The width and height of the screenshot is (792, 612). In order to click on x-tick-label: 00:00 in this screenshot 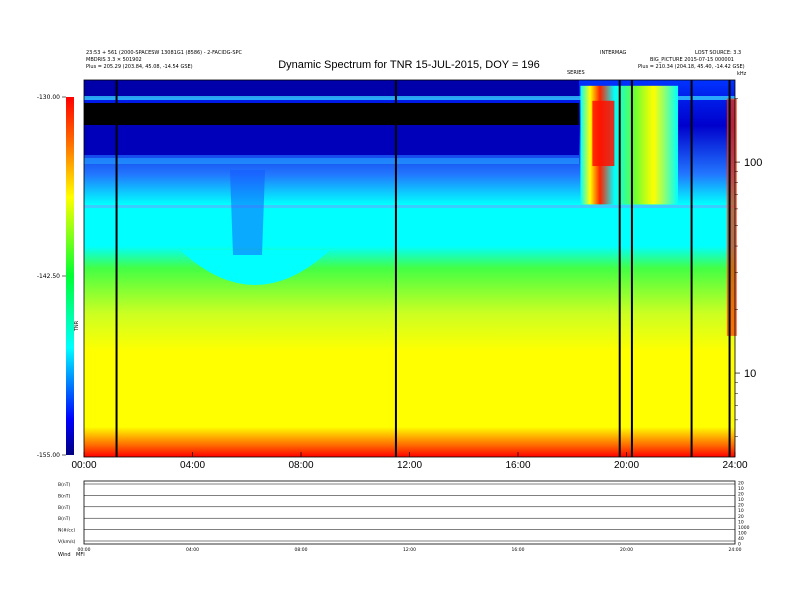, I will do `click(83, 465)`.